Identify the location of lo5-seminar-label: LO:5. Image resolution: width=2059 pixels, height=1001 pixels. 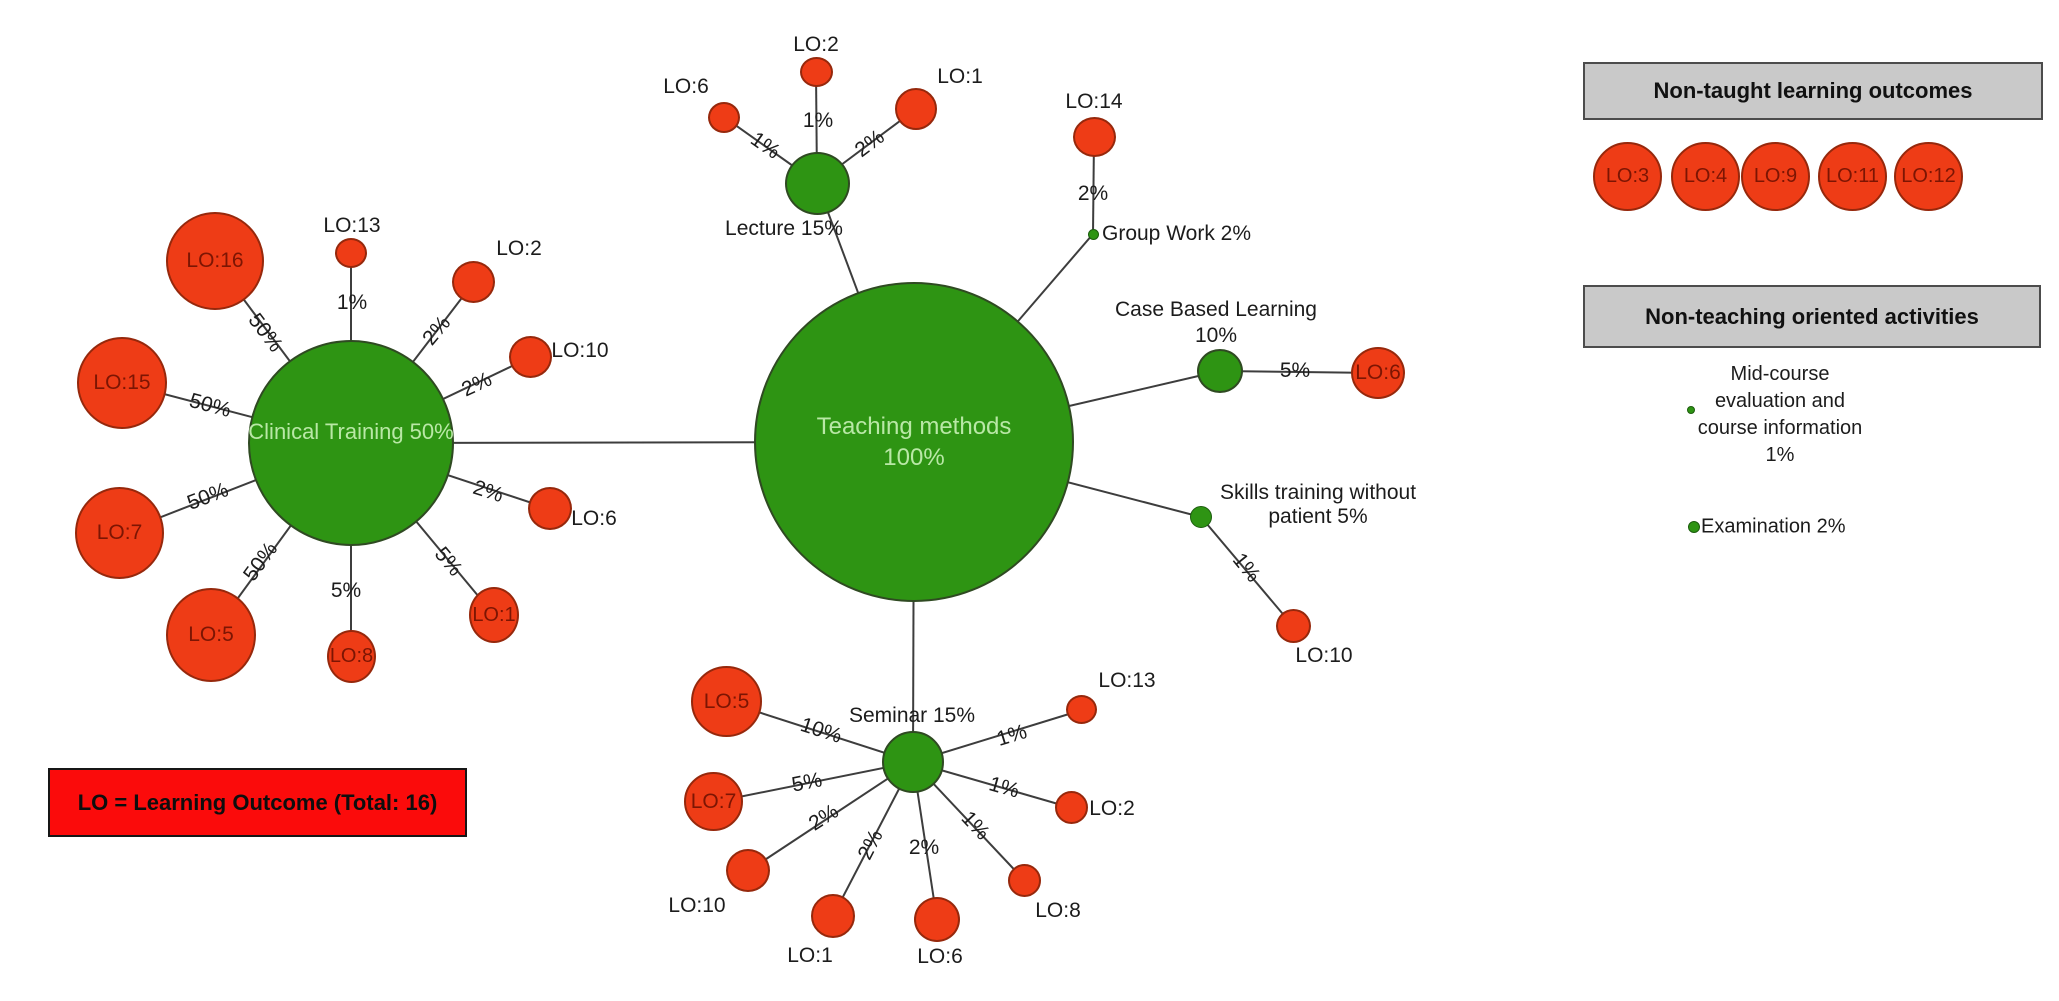
(726, 701).